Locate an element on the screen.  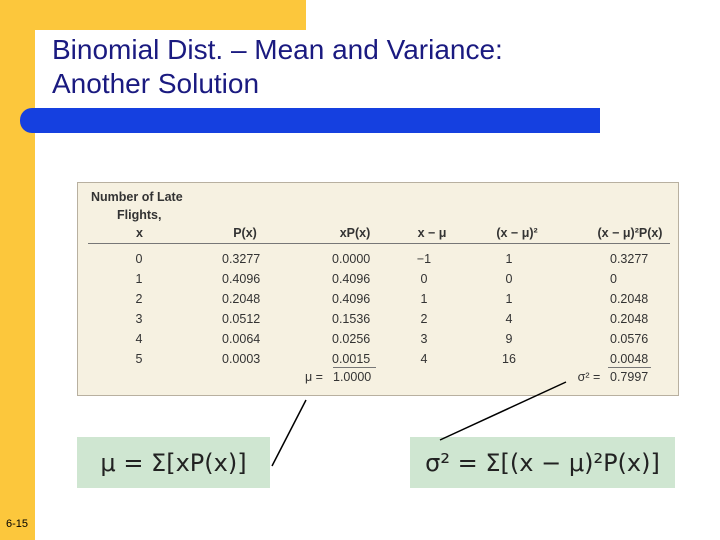
table-cell: 0.0064 is located at coordinates (241, 339).